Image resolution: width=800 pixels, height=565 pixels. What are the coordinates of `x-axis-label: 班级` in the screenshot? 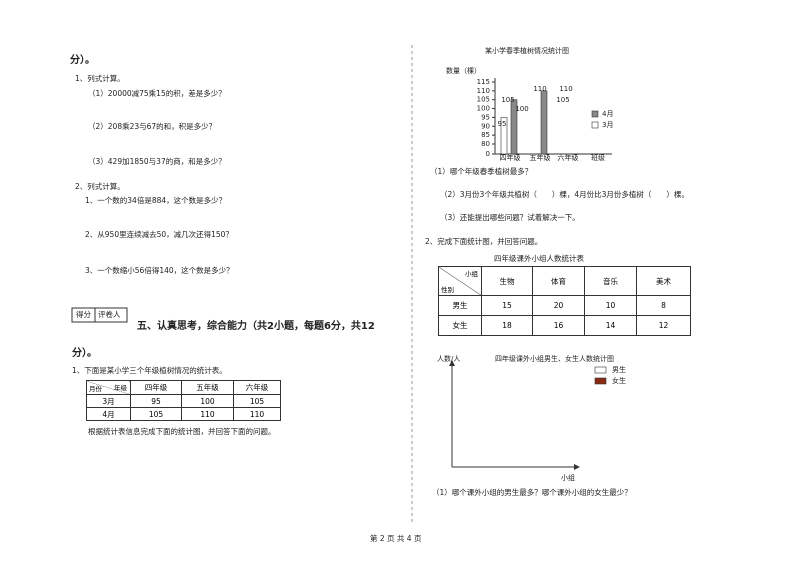 It's located at (598, 157).